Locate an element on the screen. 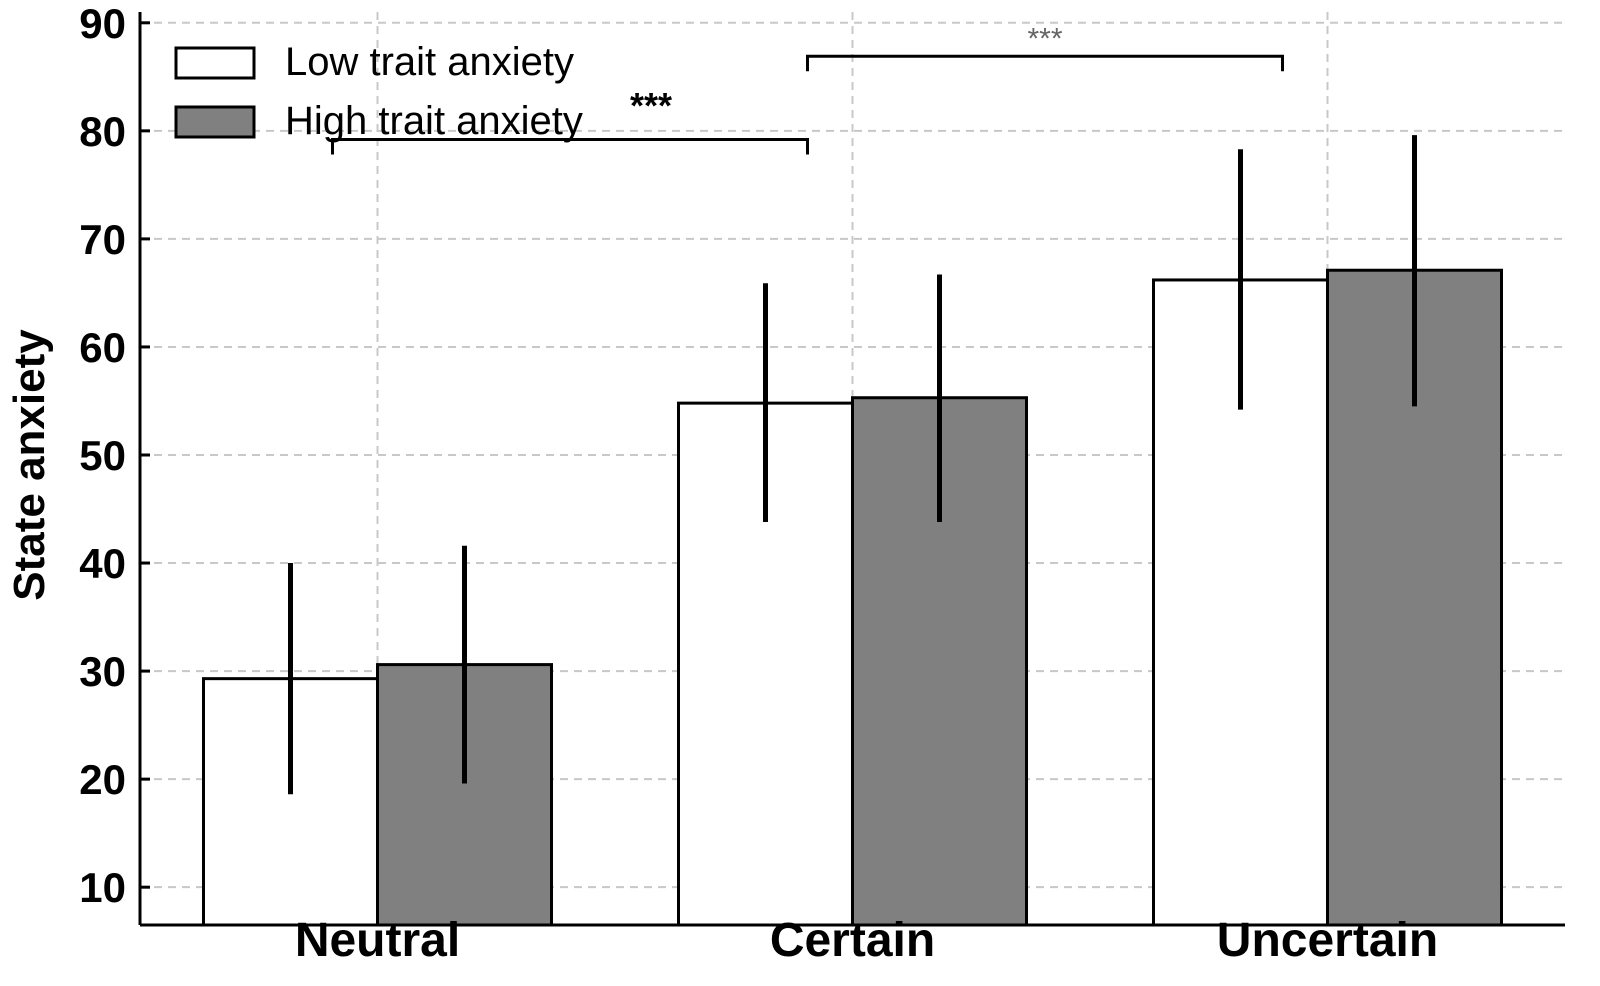  x-category-label-uncertain: Uncertain is located at coordinates (1327, 940).